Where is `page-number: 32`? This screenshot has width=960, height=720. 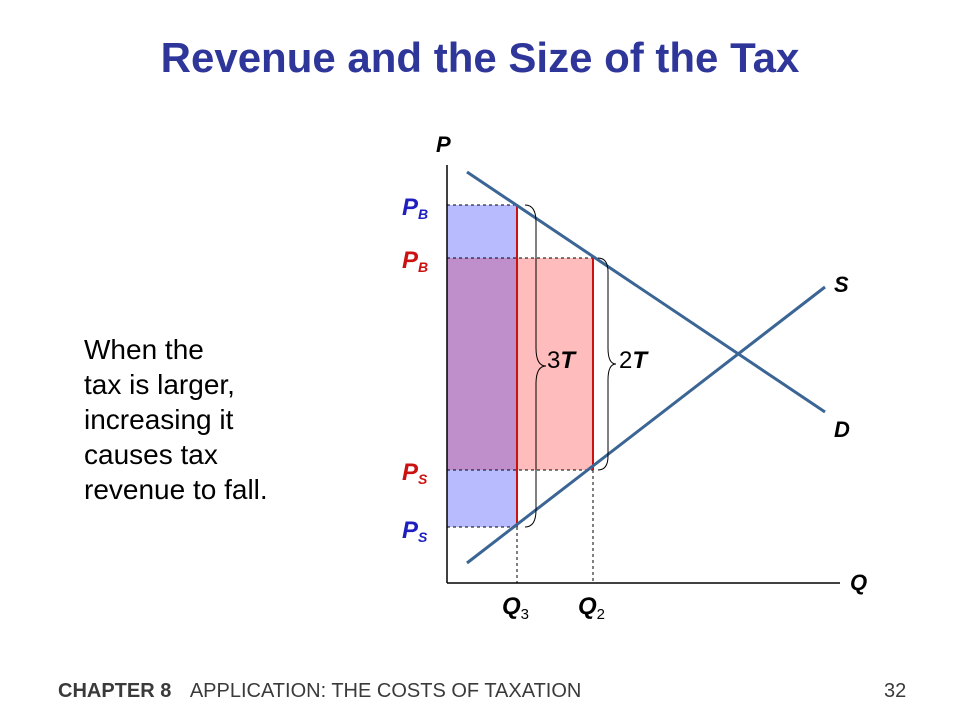 page-number: 32 is located at coordinates (895, 691).